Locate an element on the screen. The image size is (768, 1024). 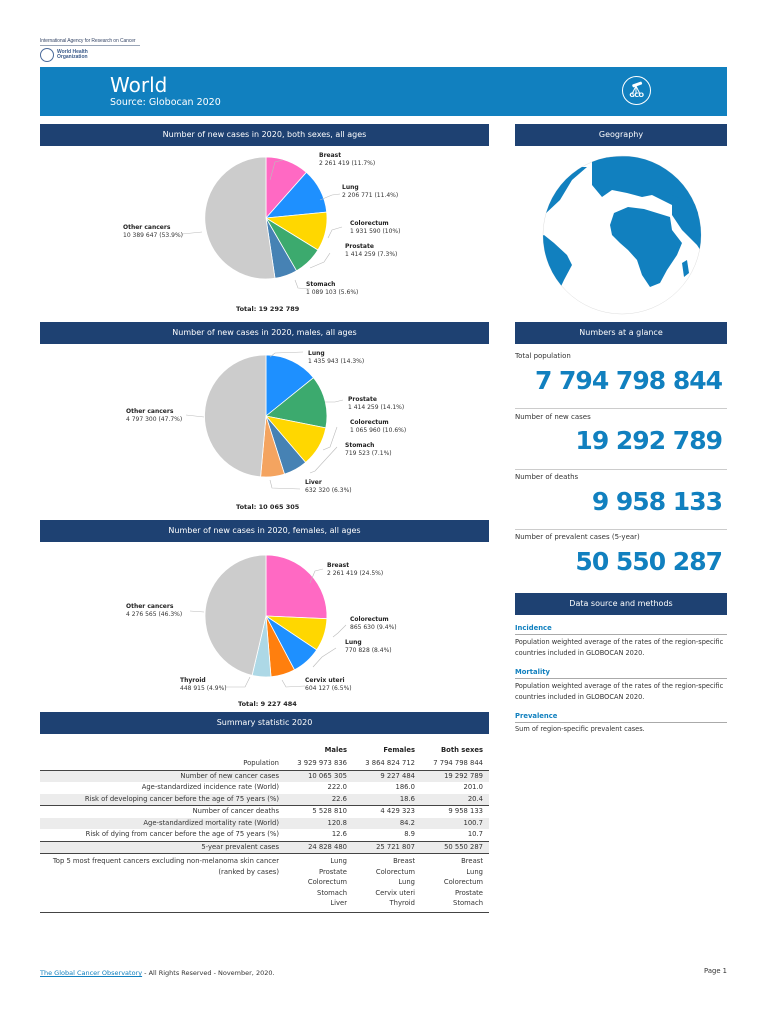
pie-chart-males is located at coordinates (266, 416).